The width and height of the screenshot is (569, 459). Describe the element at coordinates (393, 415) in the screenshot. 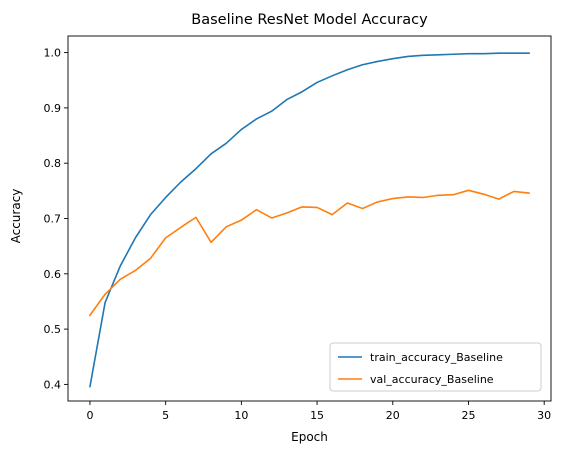

I see `x-tick-label-4: 20` at that location.